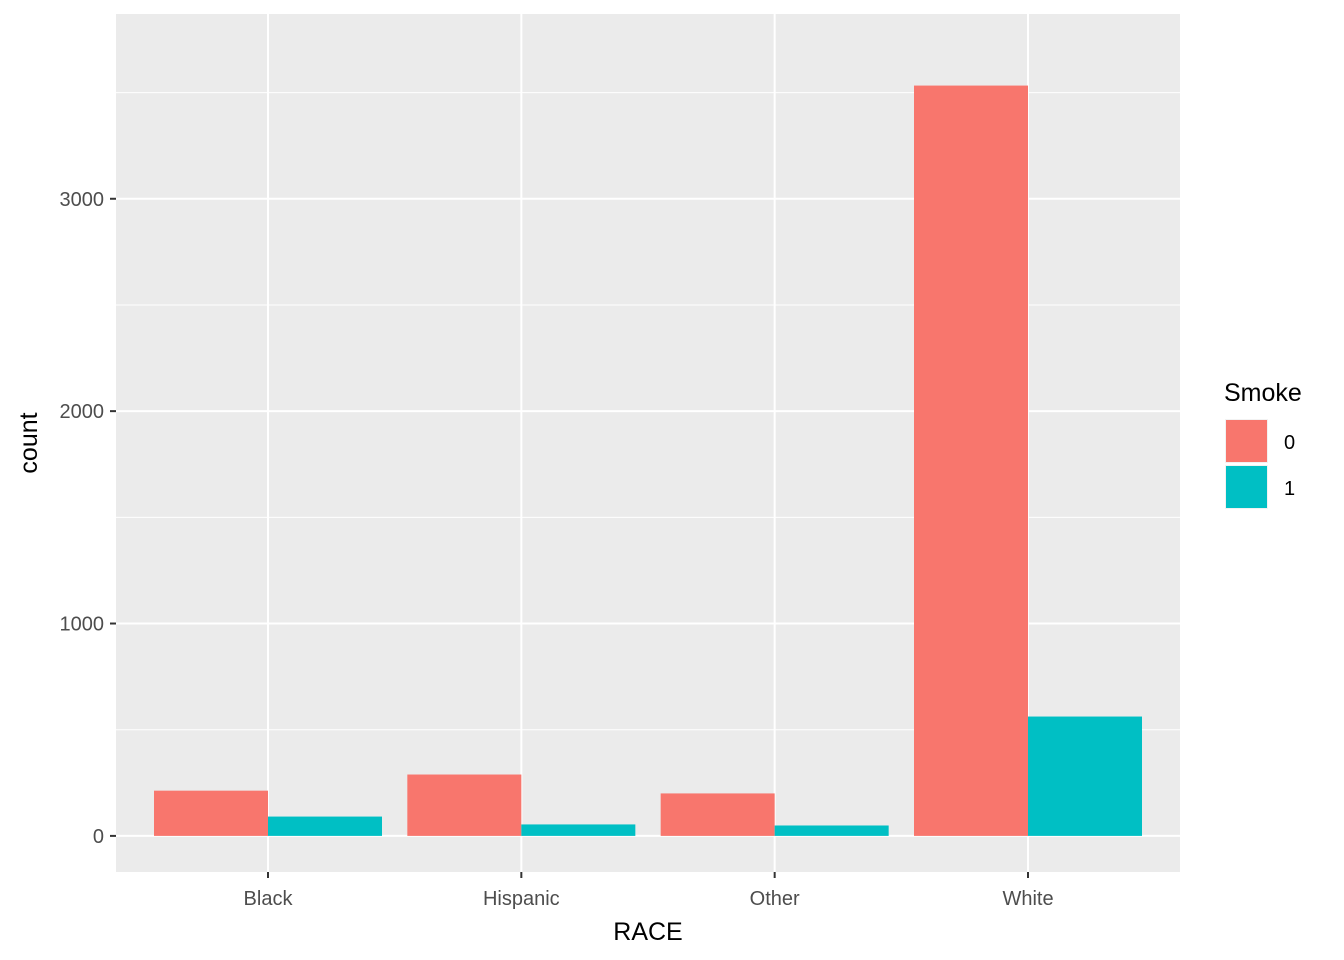 This screenshot has width=1344, height=960. Describe the element at coordinates (1289, 443) in the screenshot. I see `legend-label-0: 0` at that location.